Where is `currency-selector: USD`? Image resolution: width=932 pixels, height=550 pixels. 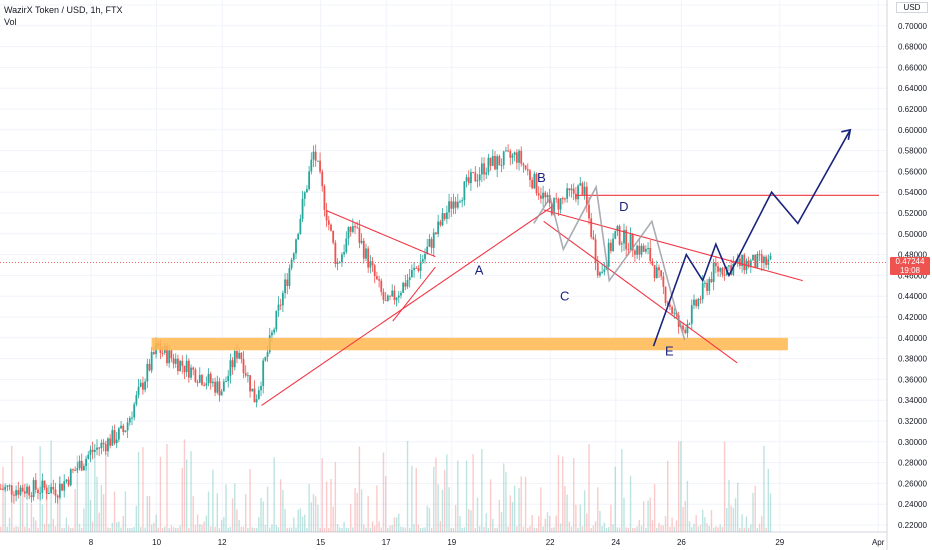
currency-selector: USD is located at coordinates (912, 7).